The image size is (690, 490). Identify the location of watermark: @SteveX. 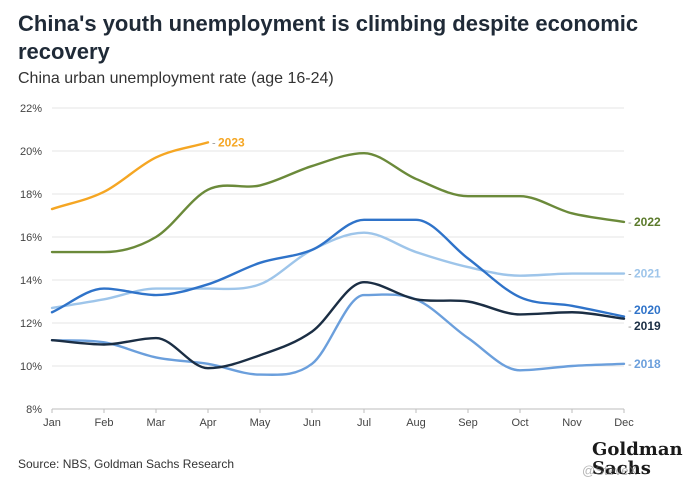
(610, 470).